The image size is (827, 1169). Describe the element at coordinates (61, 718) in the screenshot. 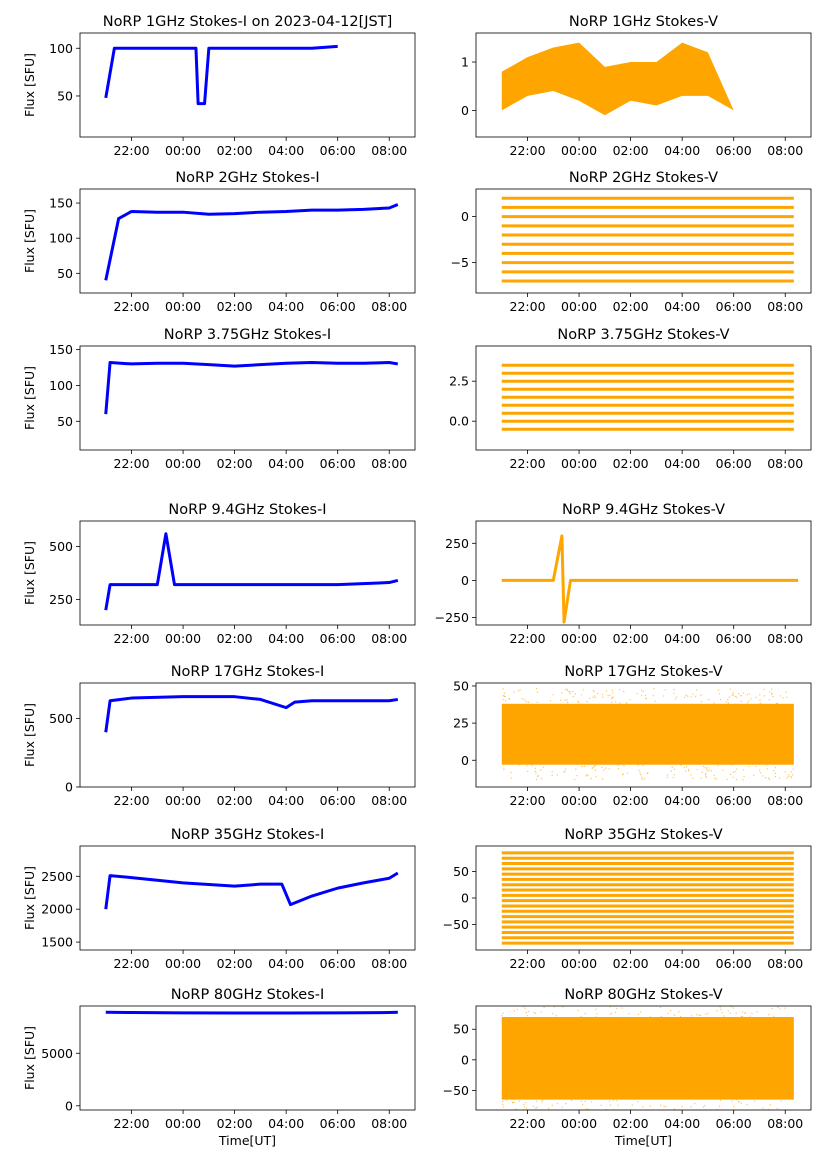

I see `y-tick-label: 500` at that location.